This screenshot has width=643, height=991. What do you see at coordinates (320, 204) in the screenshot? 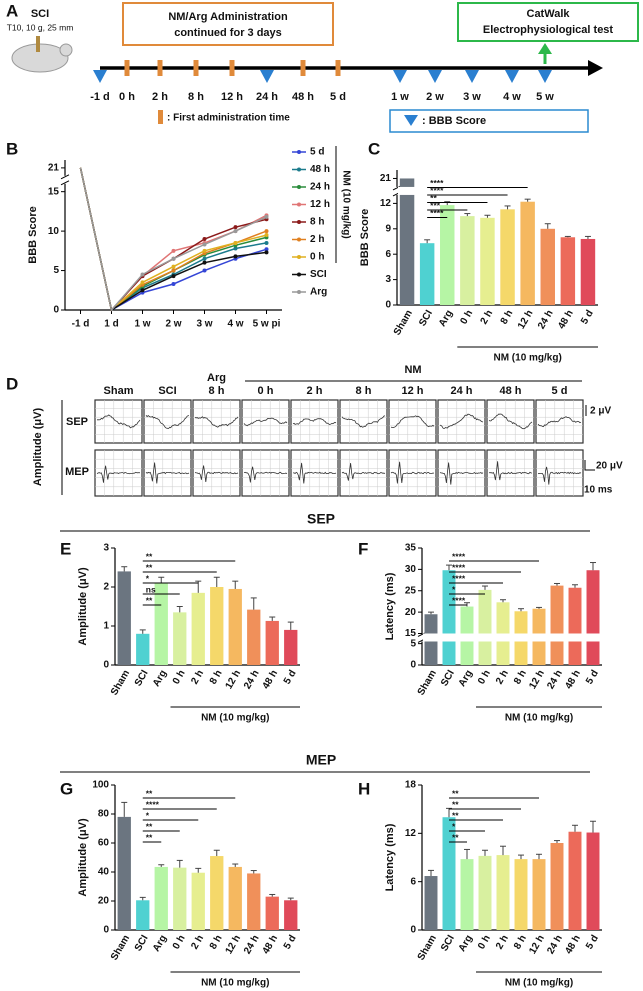
I see `legend-label: 12 h` at bounding box center [320, 204].